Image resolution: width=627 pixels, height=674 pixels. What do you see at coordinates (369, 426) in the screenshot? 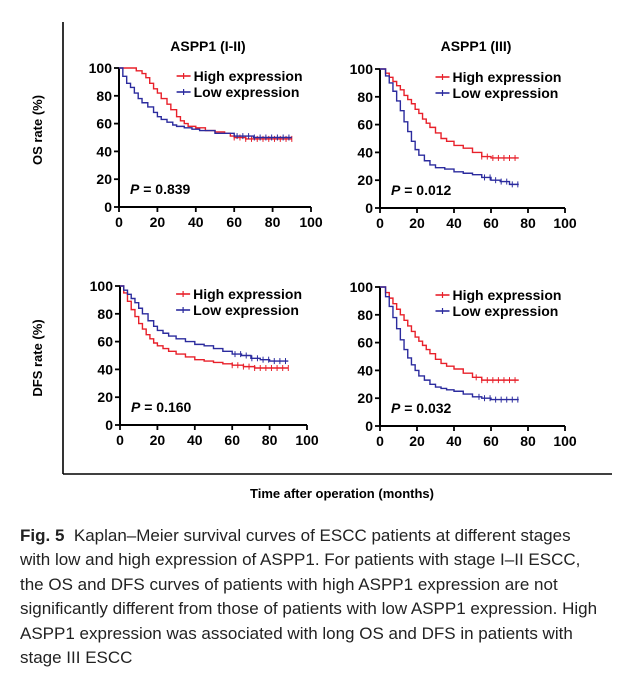
I see `chart-dfs-stage-iii-y-tick-label: 0` at bounding box center [369, 426].